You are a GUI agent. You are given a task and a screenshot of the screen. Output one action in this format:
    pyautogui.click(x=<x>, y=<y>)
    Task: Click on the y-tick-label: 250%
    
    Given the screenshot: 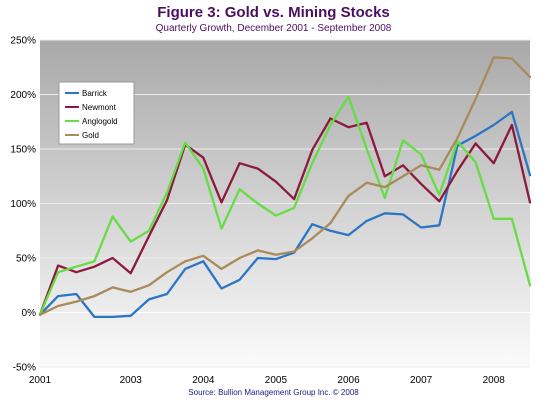 What is the action you would take?
    pyautogui.click(x=23, y=41)
    